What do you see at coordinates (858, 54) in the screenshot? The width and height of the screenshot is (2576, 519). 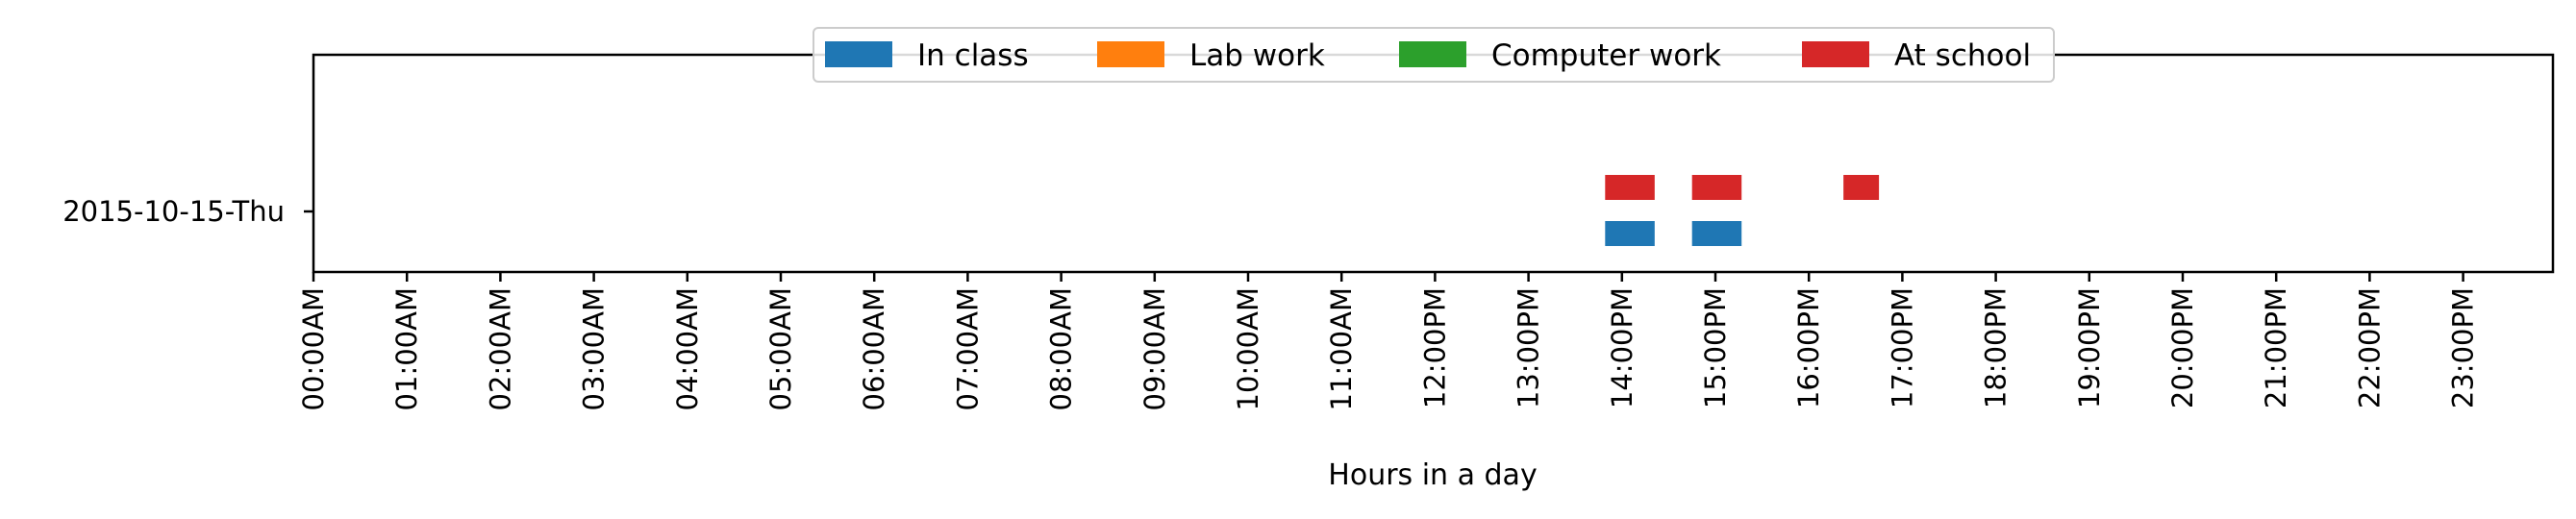 I see `legend-swatch-in-class` at bounding box center [858, 54].